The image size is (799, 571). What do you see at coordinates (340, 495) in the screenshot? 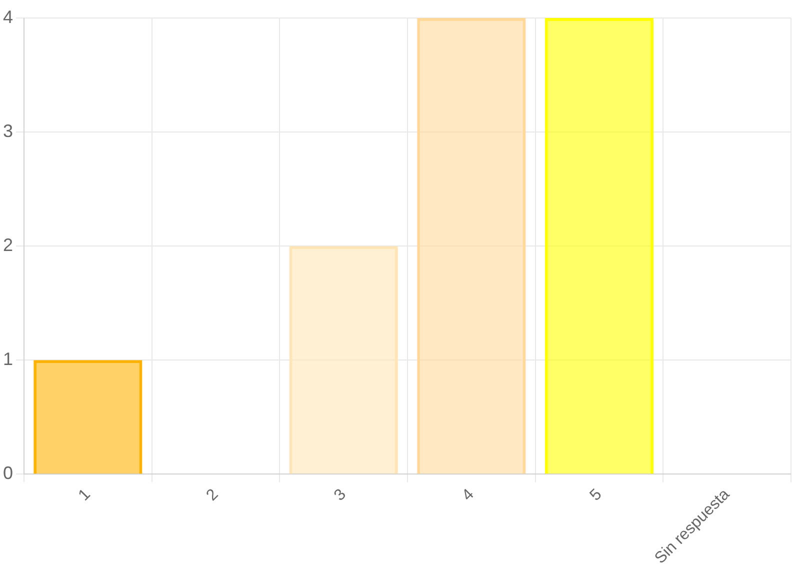
I see `x-tick-label: 3` at bounding box center [340, 495].